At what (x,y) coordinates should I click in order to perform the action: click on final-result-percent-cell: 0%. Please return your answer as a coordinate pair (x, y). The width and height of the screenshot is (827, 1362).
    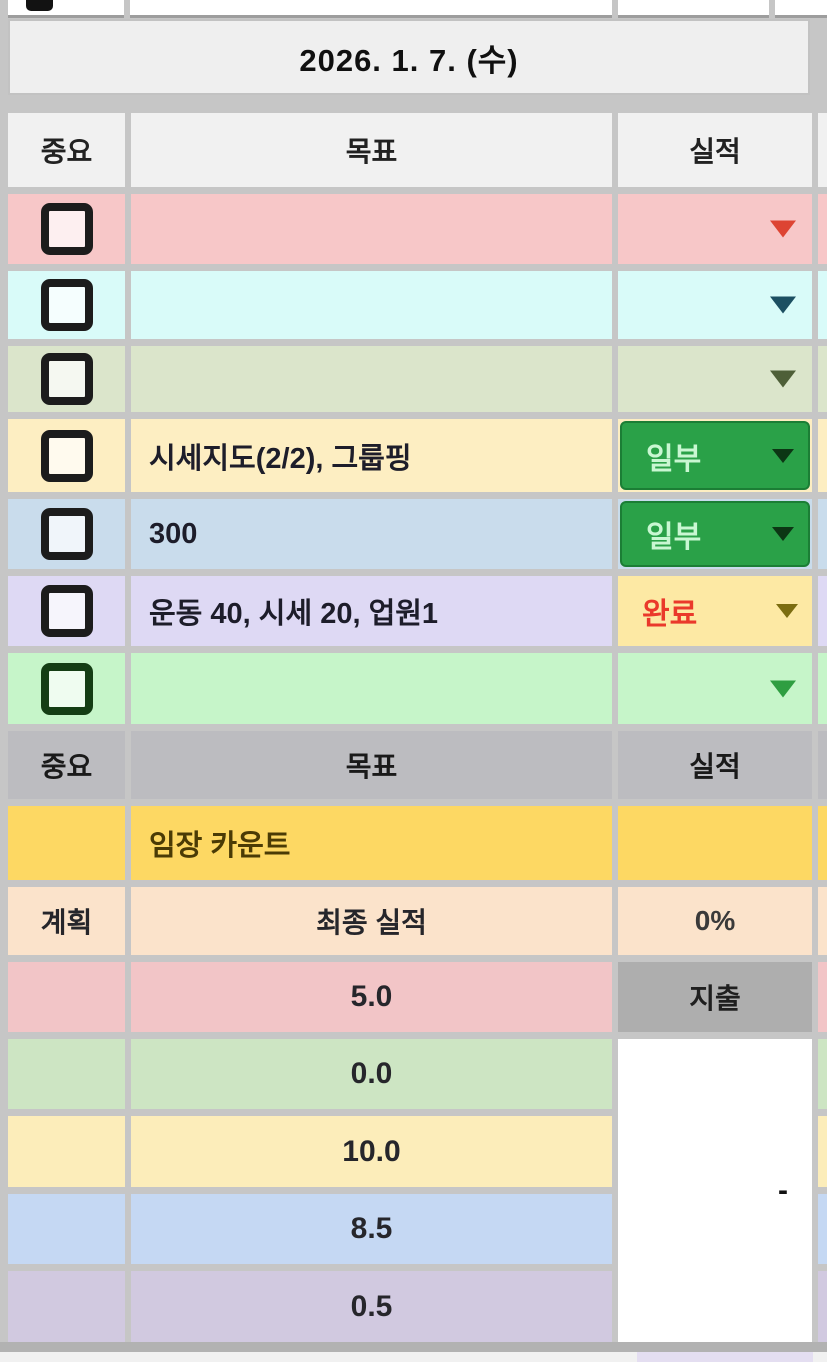
    Looking at the image, I should click on (715, 921).